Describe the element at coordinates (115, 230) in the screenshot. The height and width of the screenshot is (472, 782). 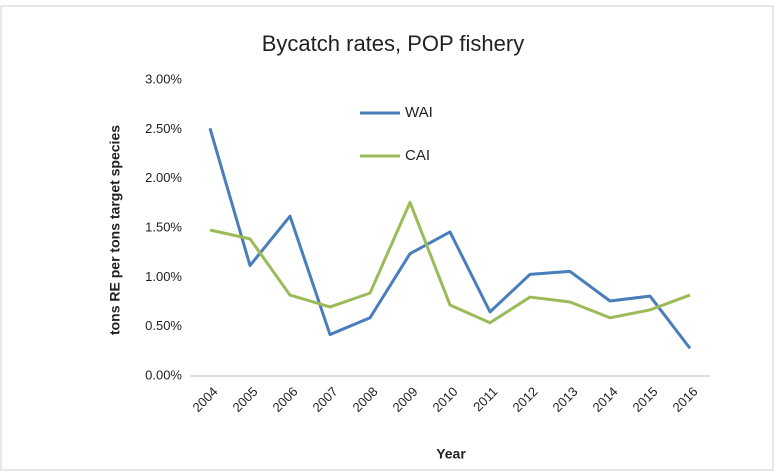
I see `y-axis-title: tons RE per tons target species` at that location.